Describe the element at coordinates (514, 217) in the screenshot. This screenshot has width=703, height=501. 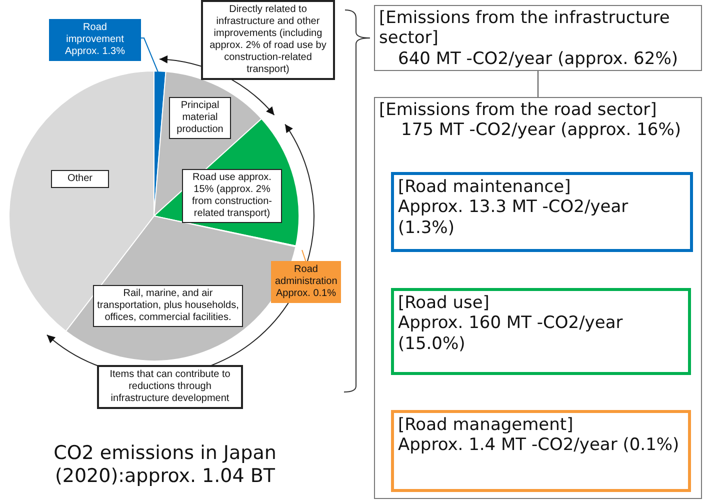
I see `text: Approx. 13.3 MT -CO2/year (1.3%)` at that location.